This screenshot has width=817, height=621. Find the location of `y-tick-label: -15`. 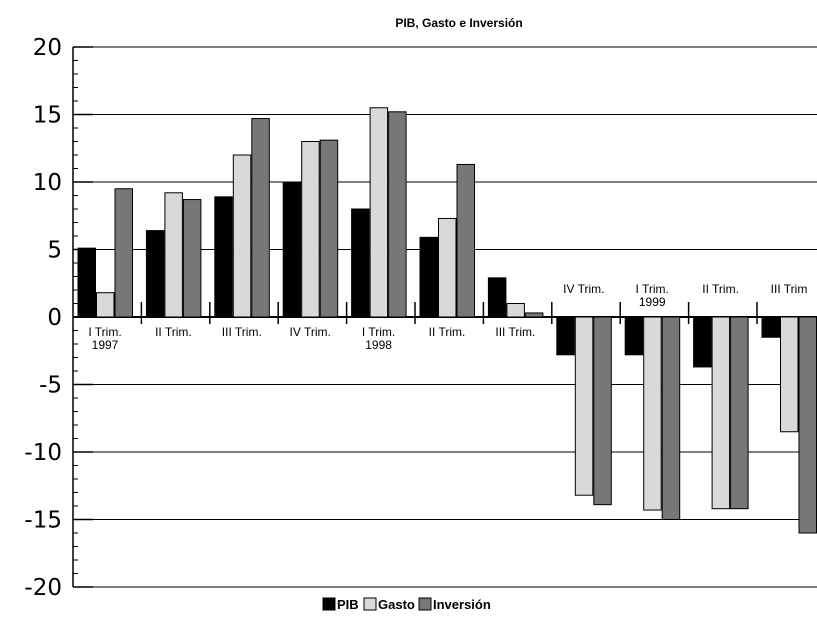

y-tick-label: -15 is located at coordinates (43, 521).